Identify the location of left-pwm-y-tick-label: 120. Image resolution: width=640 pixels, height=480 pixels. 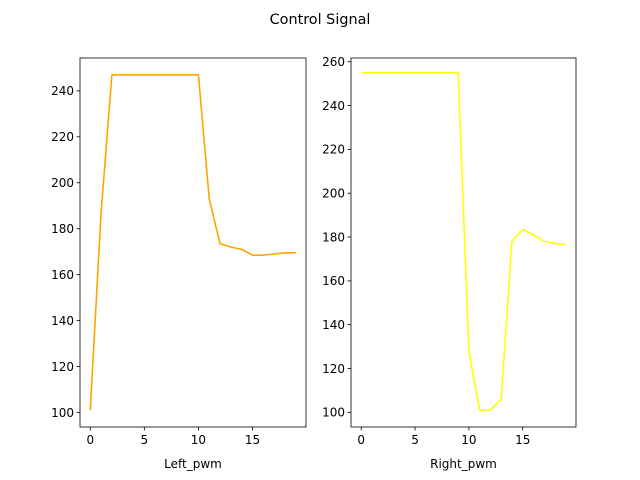
(62, 367).